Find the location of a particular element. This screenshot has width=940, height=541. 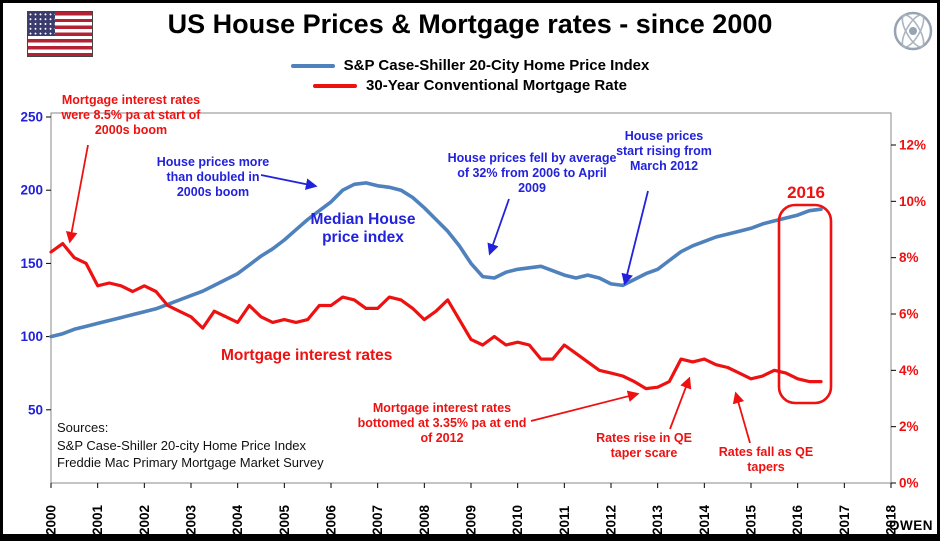

svg-text: 2016 is located at coordinates (797, 519).